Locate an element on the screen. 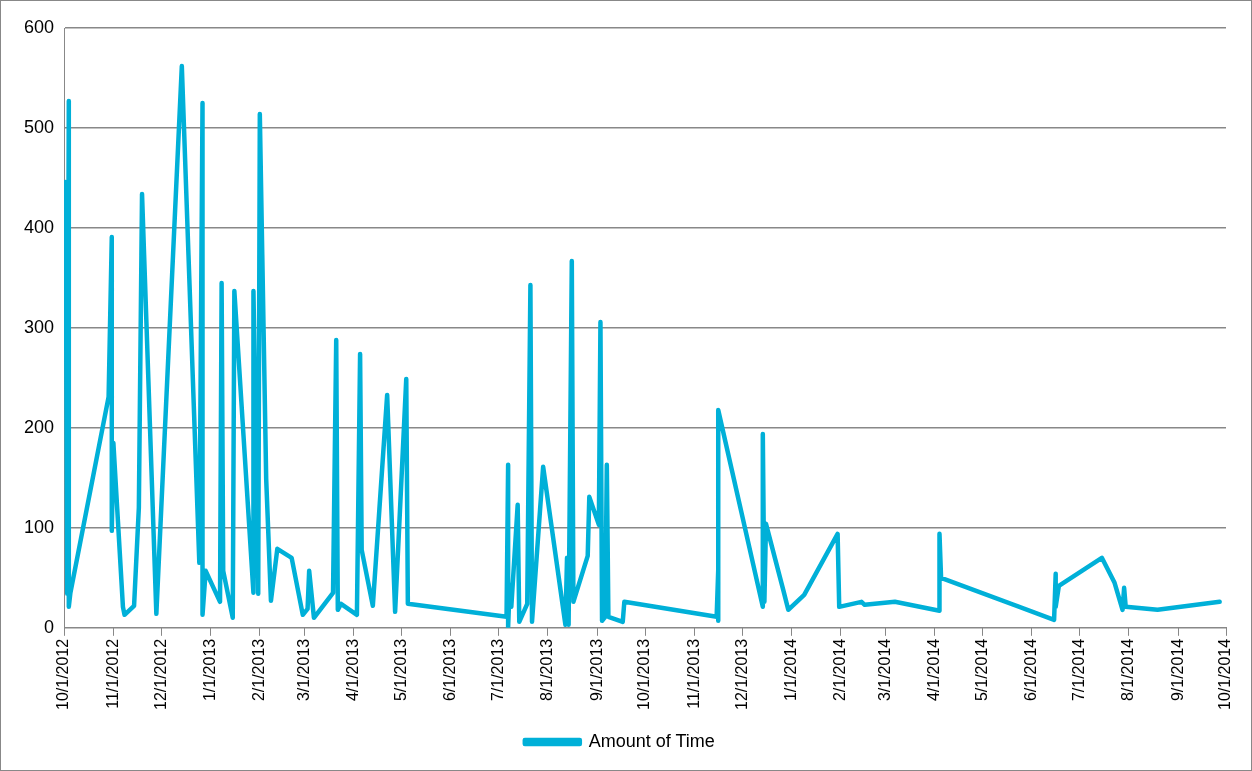 This screenshot has width=1252, height=771. x-tick-label: 11/1/2013 is located at coordinates (693, 673).